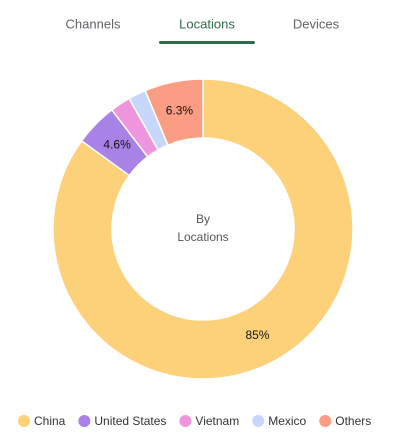 The height and width of the screenshot is (445, 410). Describe the element at coordinates (207, 23) in the screenshot. I see `tab: Locations` at that location.